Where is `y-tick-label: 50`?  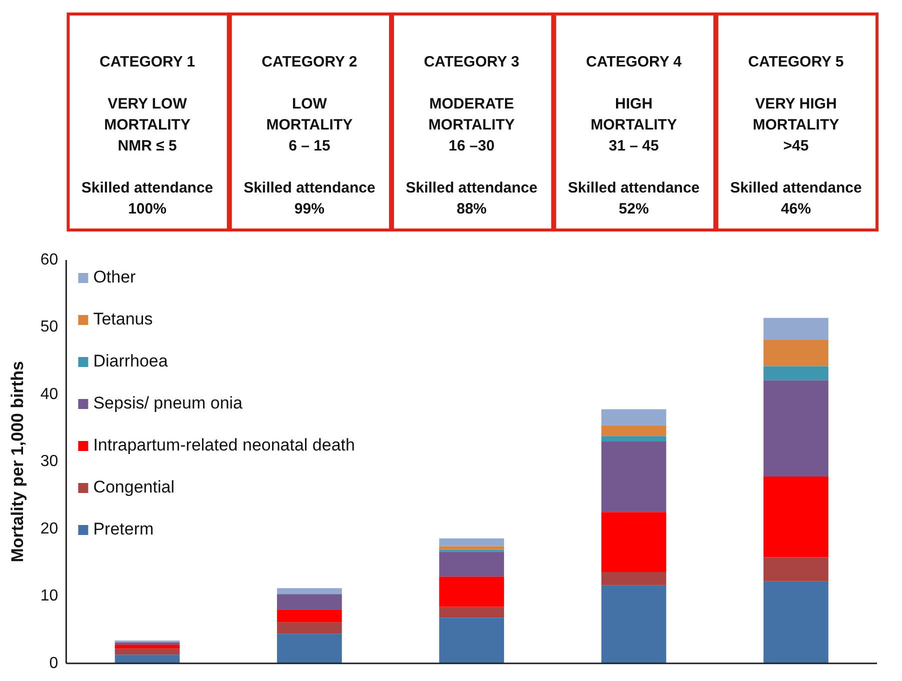 y-tick-label: 50 is located at coordinates (49, 327).